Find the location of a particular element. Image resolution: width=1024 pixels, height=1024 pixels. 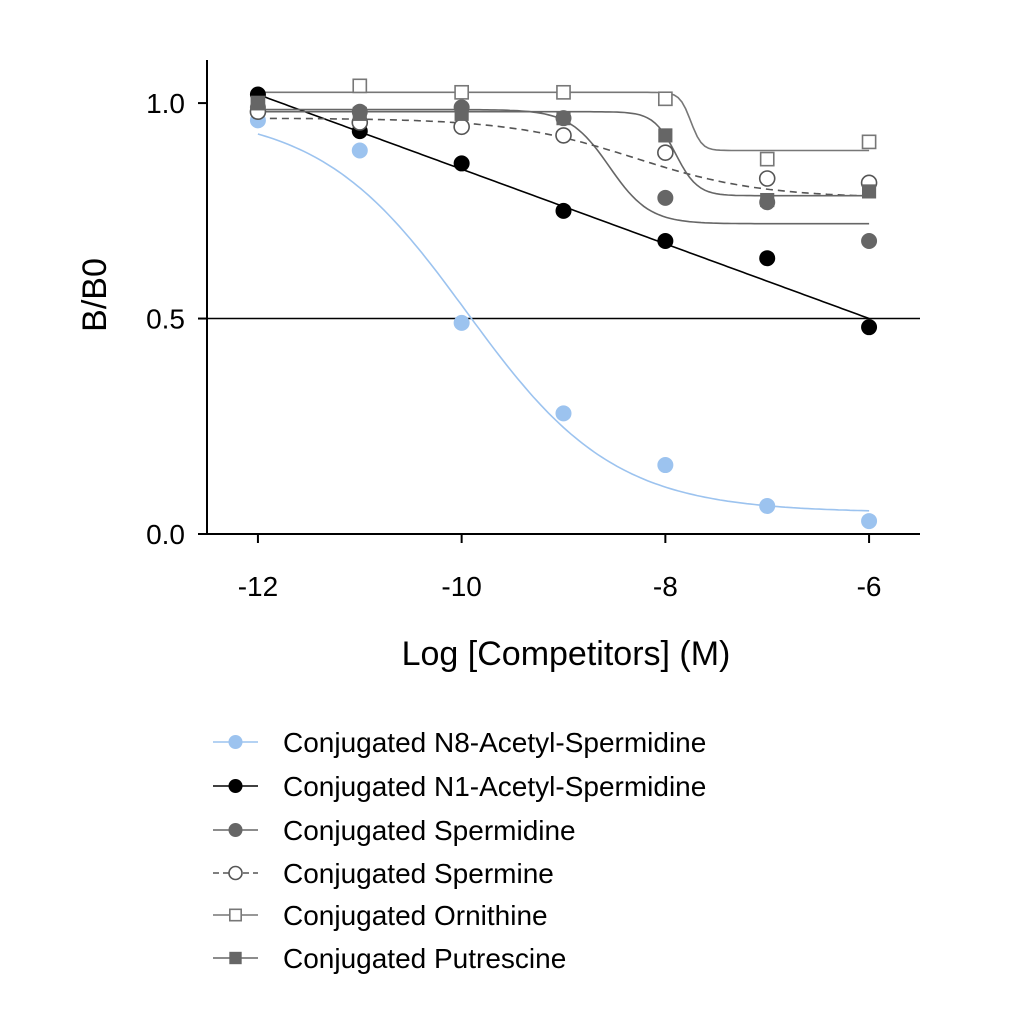

legend-item: Conjugated N8-Acetyl-Spermidine is located at coordinates (459, 742).